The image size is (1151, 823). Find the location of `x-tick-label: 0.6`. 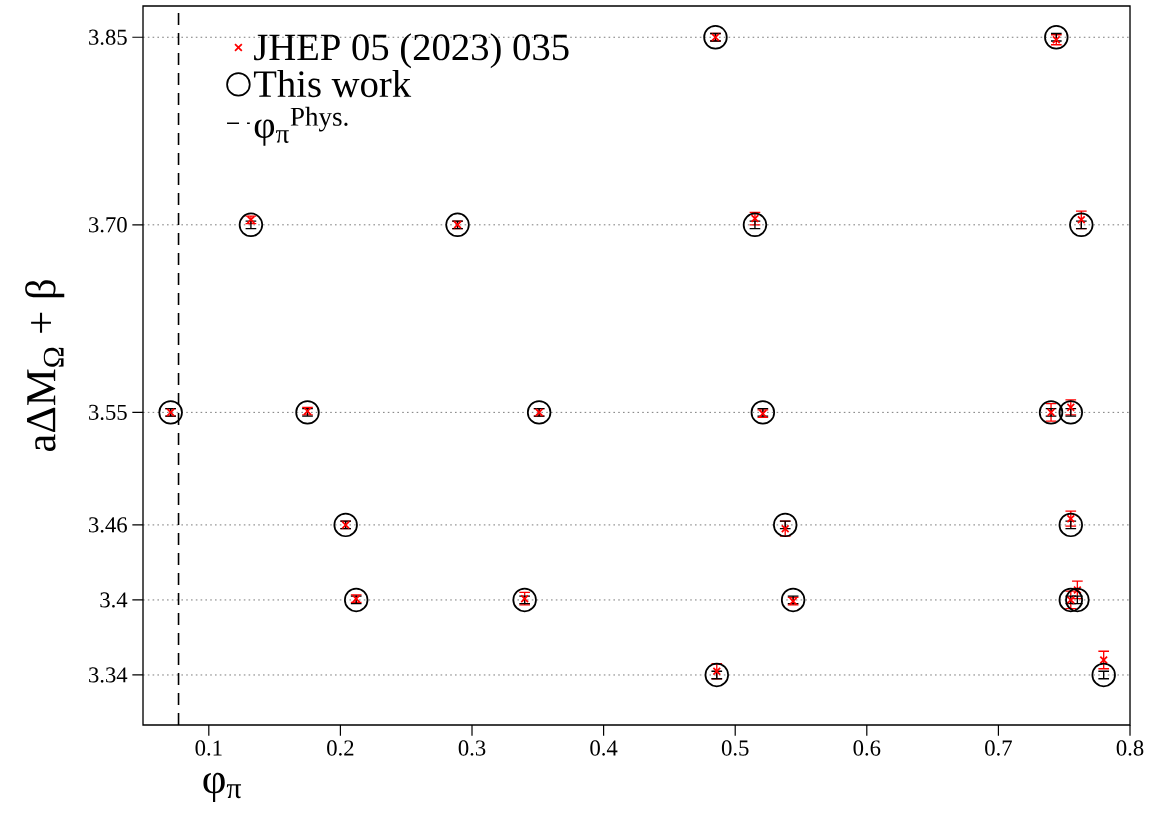

x-tick-label: 0.6 is located at coordinates (867, 748).